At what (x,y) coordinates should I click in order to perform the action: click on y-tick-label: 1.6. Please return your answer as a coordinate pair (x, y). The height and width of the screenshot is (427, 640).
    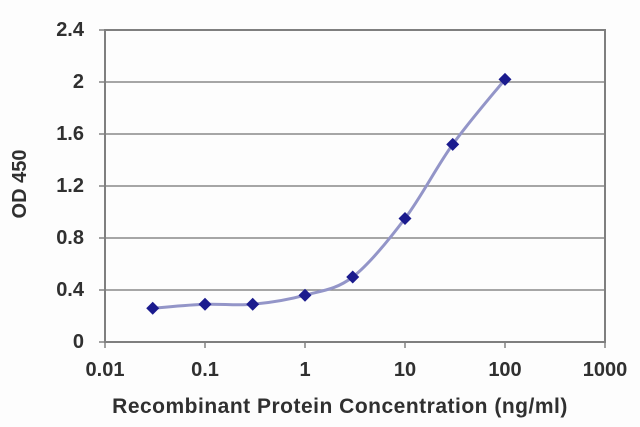
    Looking at the image, I should click on (70, 134).